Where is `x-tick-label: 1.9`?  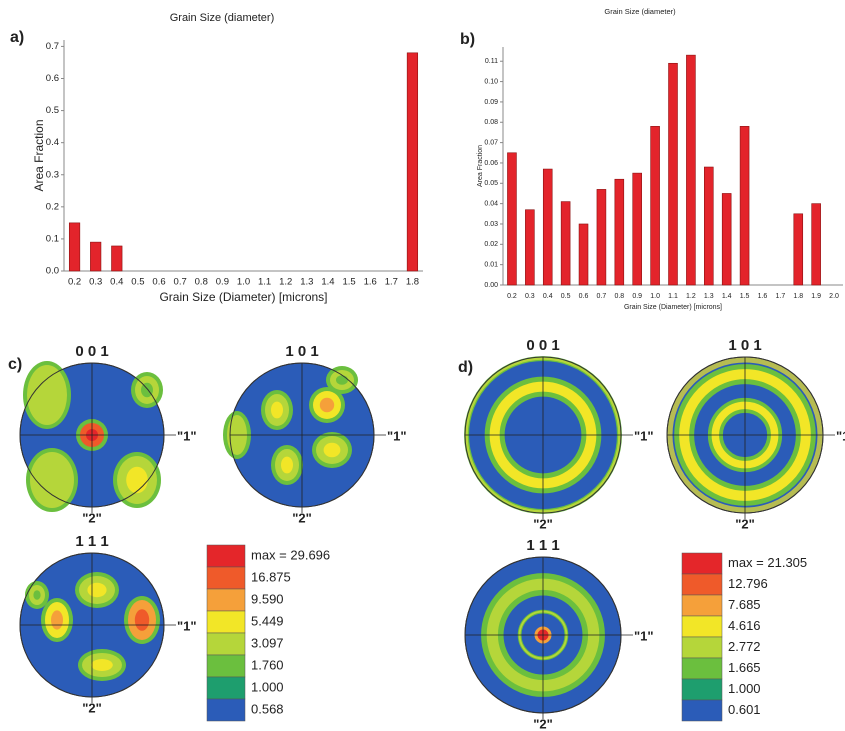 x-tick-label: 1.9 is located at coordinates (816, 296).